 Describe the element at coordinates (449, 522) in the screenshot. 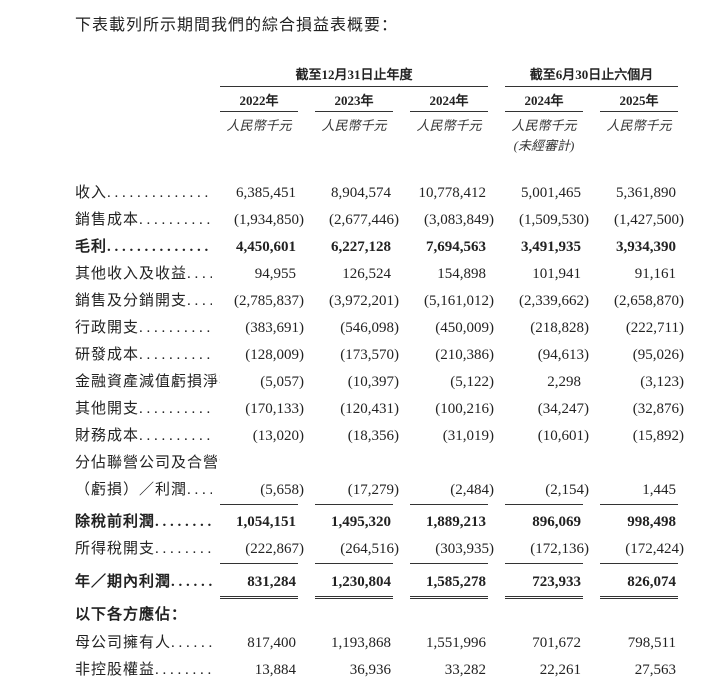

I see `value-cell: 1,889,213` at that location.